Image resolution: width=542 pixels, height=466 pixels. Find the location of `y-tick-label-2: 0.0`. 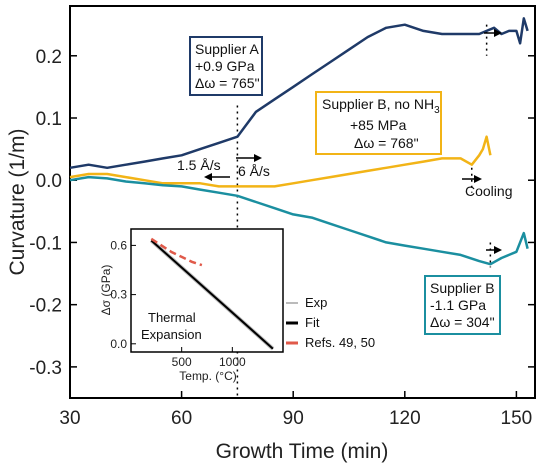

y-tick-label-2: 0.0 is located at coordinates (49, 181).